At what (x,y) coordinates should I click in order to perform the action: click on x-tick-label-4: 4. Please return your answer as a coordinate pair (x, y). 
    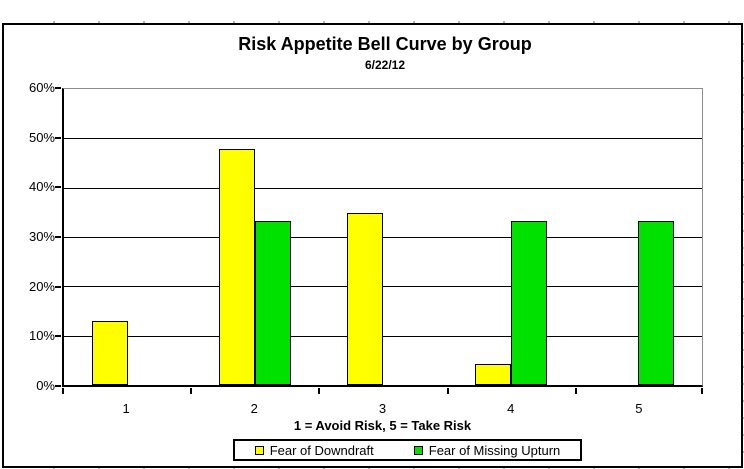
    Looking at the image, I should click on (511, 408).